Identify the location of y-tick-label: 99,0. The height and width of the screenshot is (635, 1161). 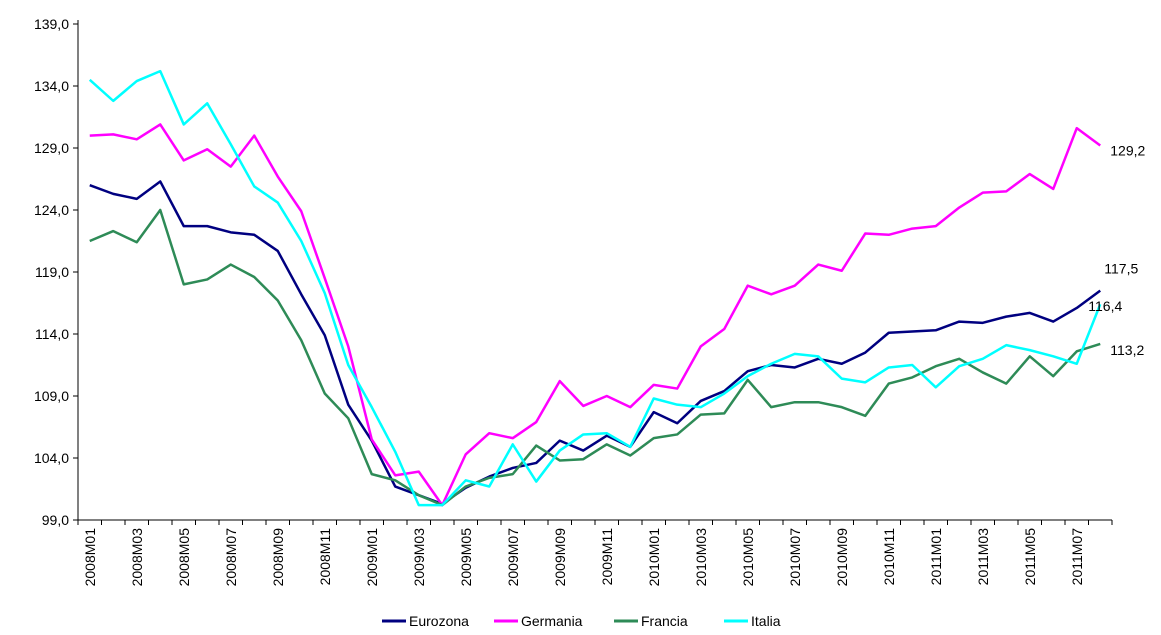
(55, 520).